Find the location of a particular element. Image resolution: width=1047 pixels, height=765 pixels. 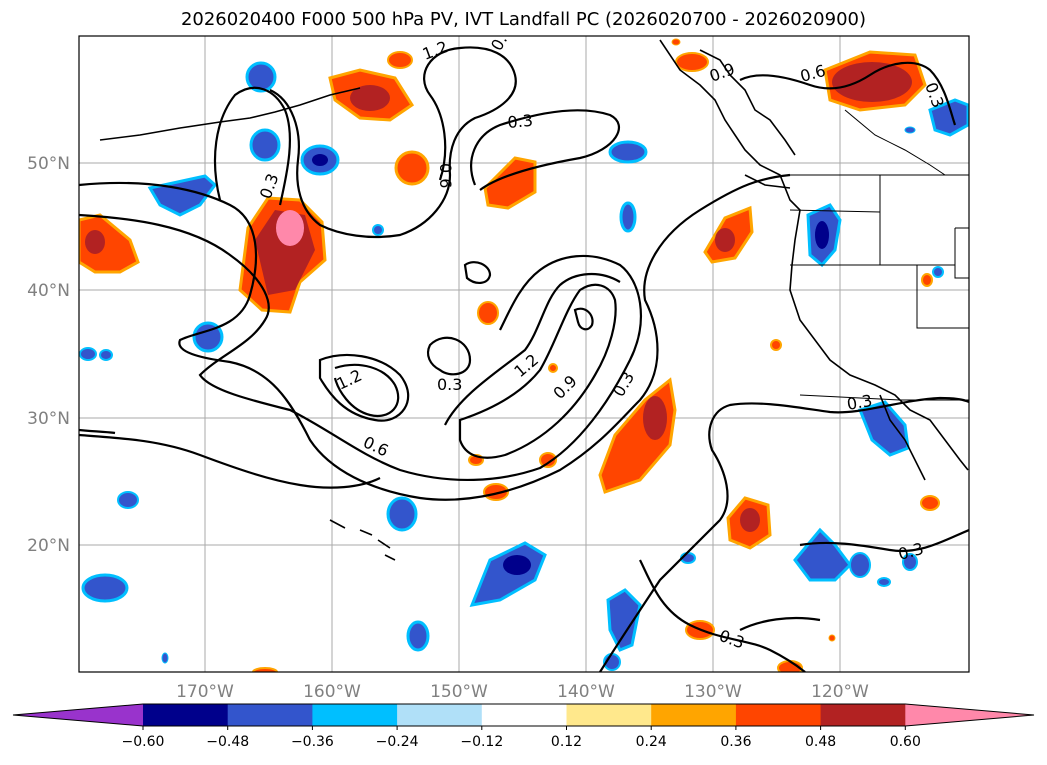

lat-label: 20°N is located at coordinates (48, 546).